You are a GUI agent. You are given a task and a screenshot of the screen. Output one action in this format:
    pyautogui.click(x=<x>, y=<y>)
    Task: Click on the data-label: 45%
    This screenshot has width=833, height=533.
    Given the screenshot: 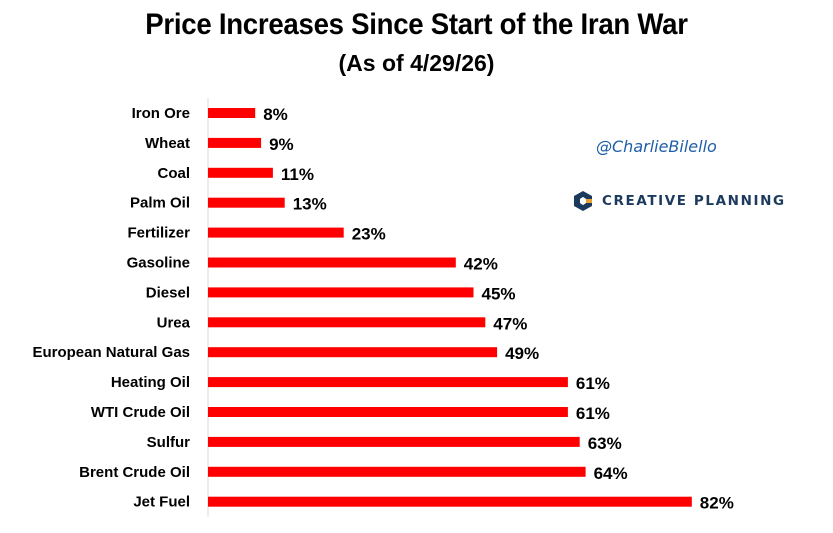 What is the action you would take?
    pyautogui.click(x=499, y=293)
    